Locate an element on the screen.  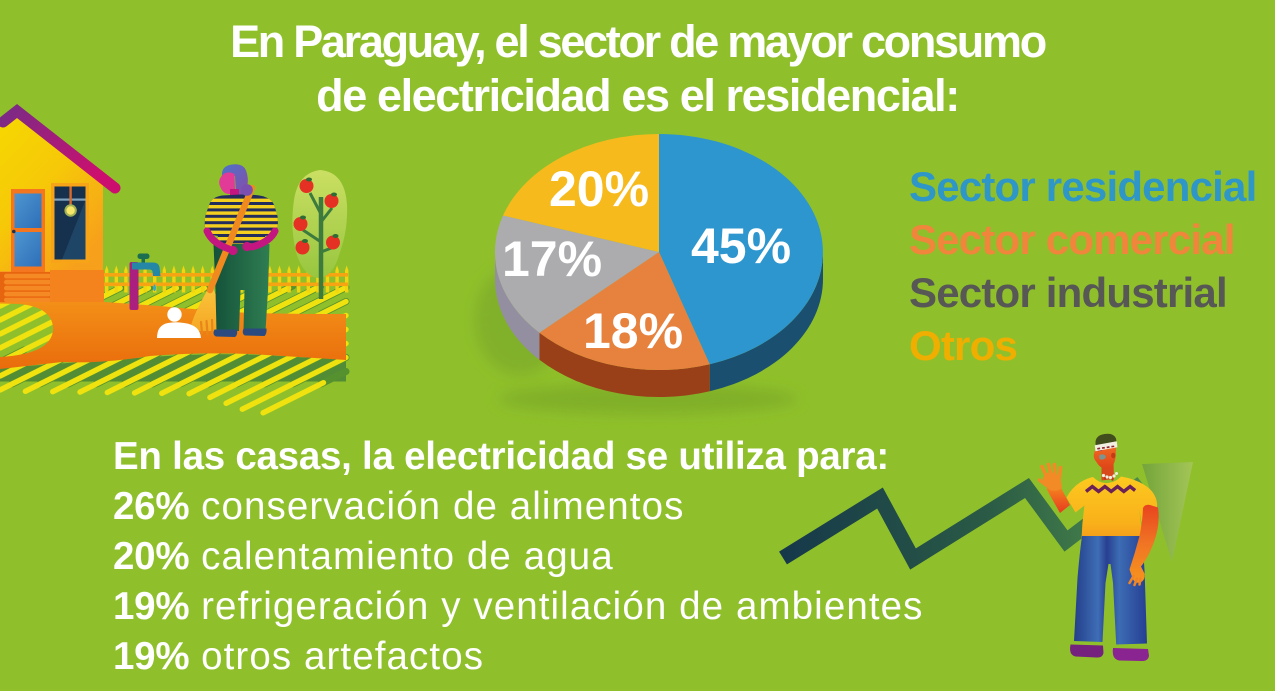
svg-text: 18% is located at coordinates (633, 331).